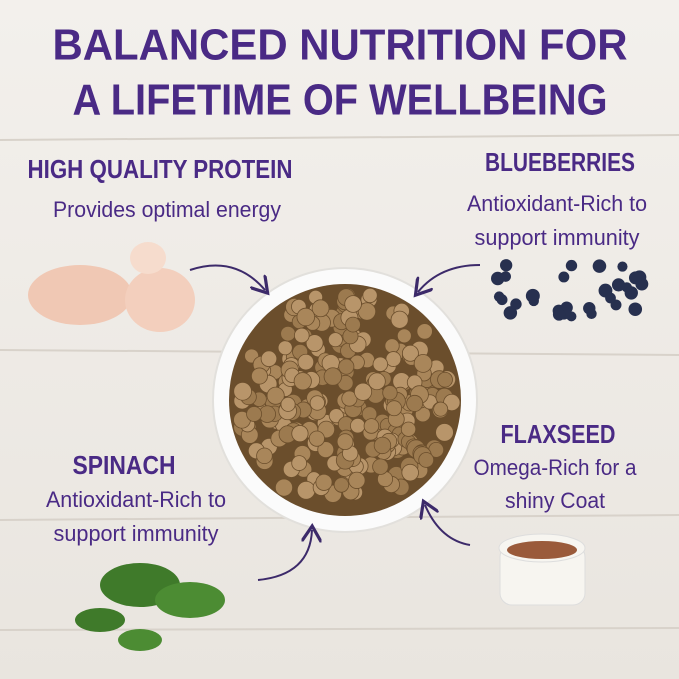  I want to click on callout-heading: HIGH QUALITY PROTEIN, so click(160, 169).